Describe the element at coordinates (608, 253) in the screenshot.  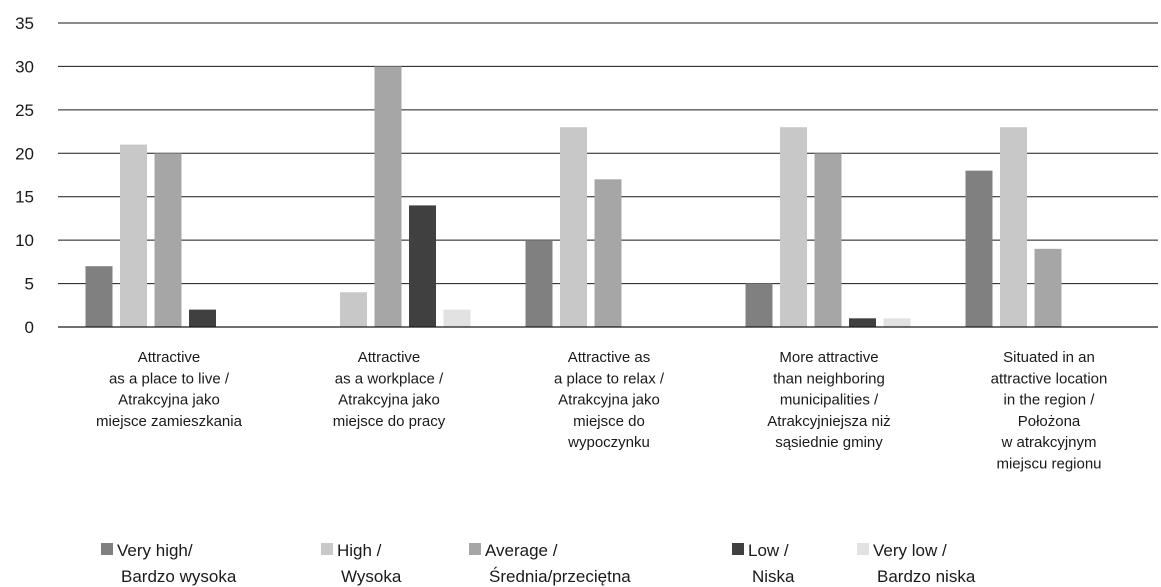
I see `bar-series2-cat2` at that location.